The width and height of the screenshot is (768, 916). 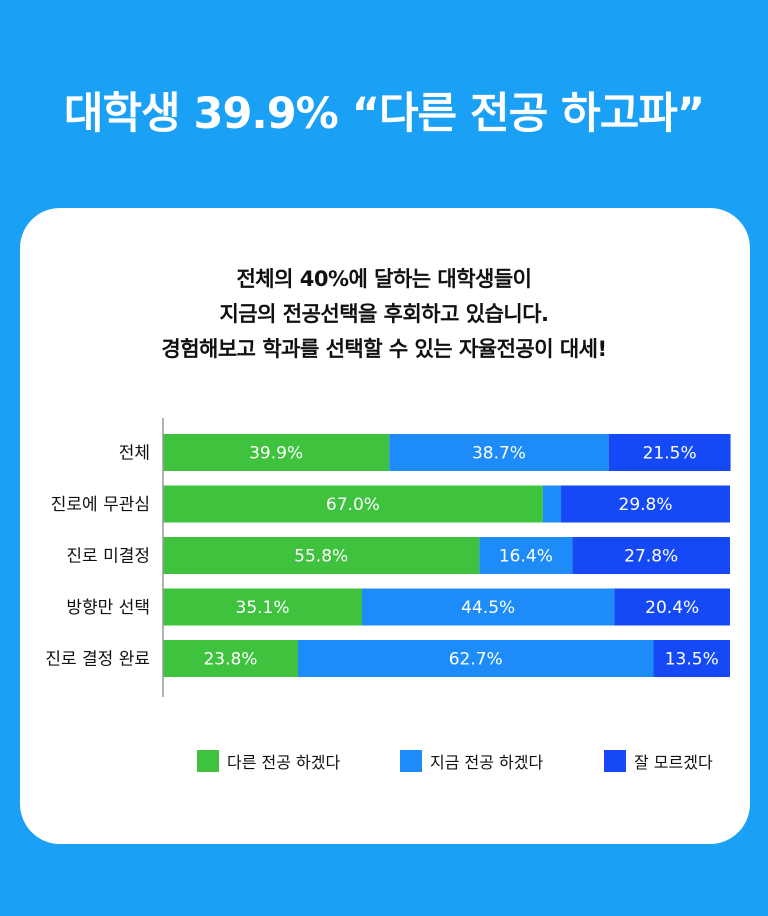 I want to click on category-label: 진로에 무관심, so click(x=100, y=505).